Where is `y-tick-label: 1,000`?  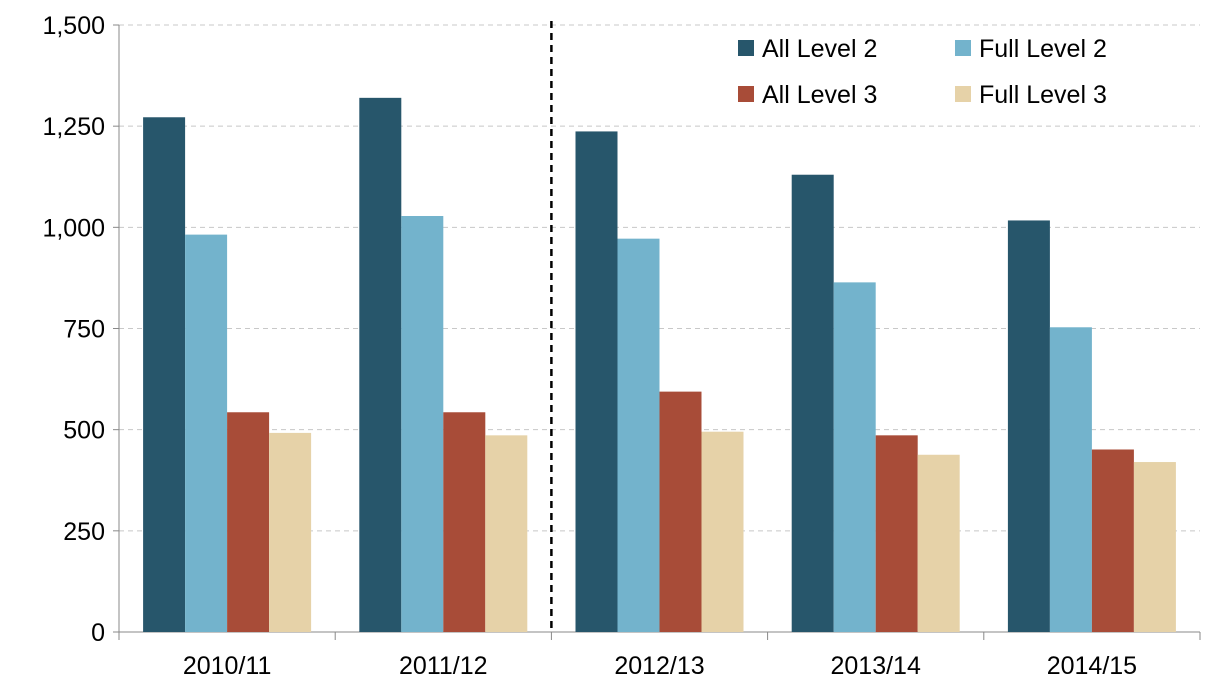 y-tick-label: 1,000 is located at coordinates (73, 228).